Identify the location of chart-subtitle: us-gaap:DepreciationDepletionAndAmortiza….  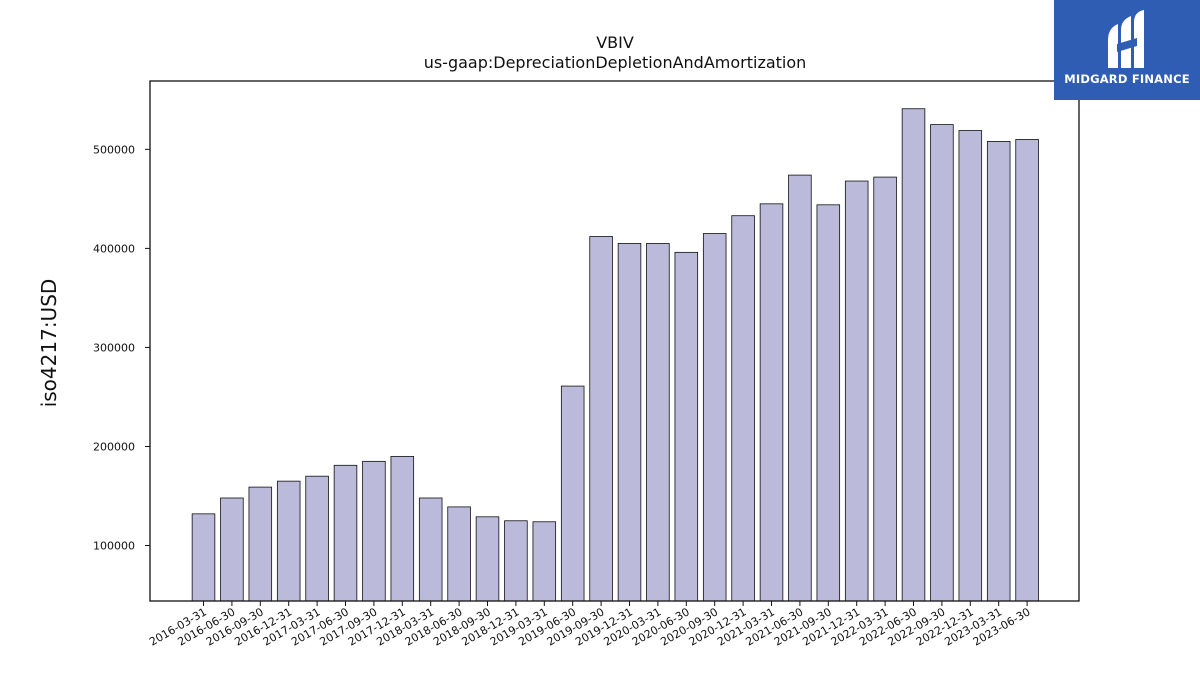
(615, 62).